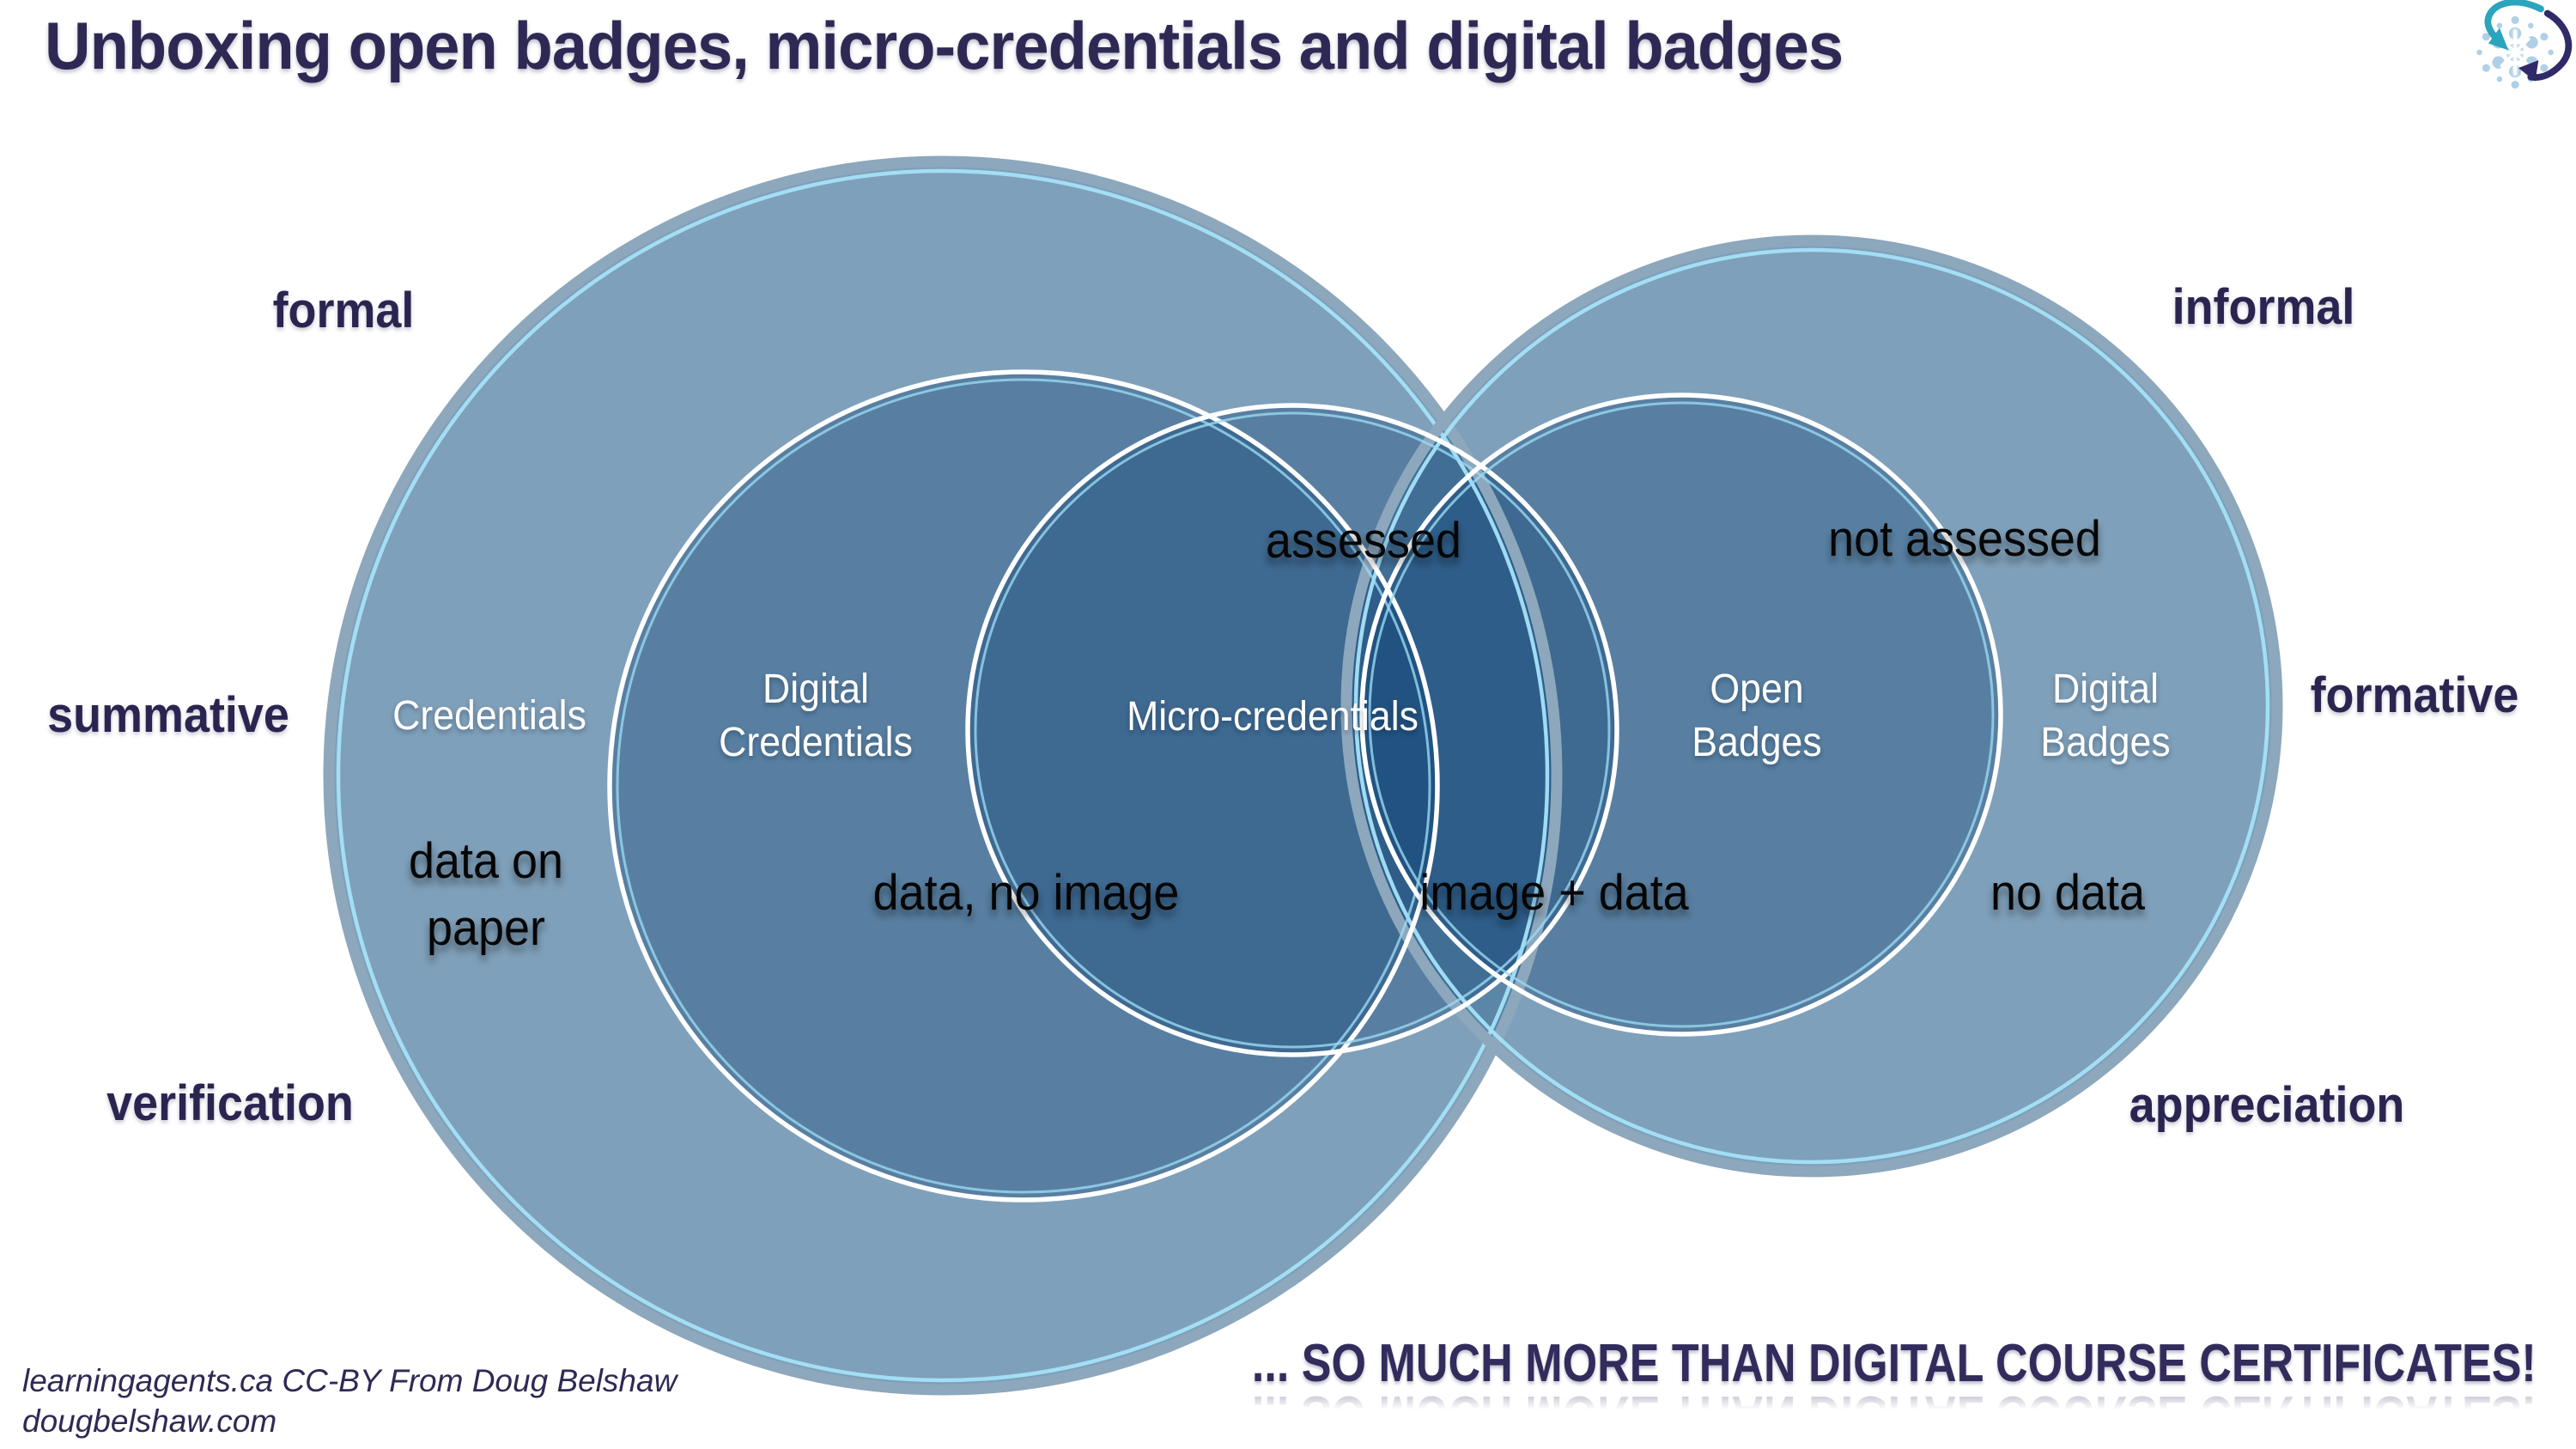  I want to click on label-digital-credentials: Digital Credentials, so click(816, 716).